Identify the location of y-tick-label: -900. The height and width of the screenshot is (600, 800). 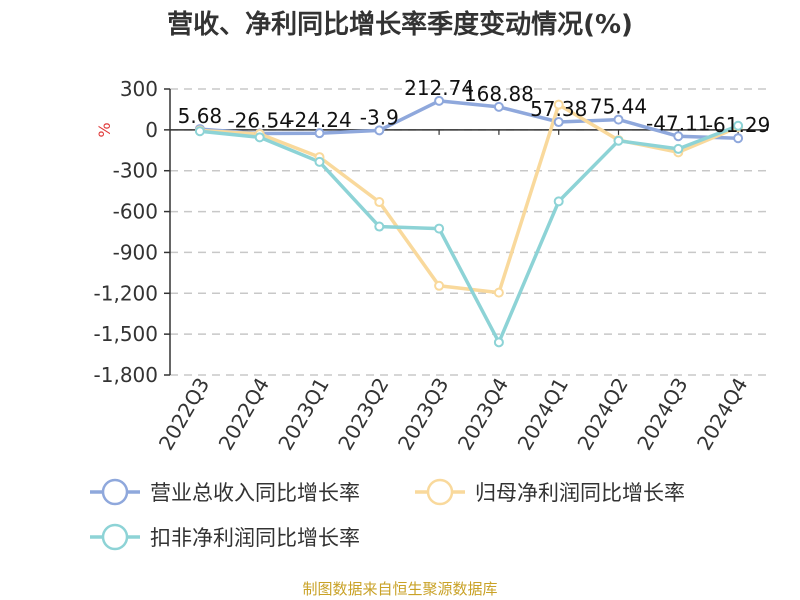
(135, 252).